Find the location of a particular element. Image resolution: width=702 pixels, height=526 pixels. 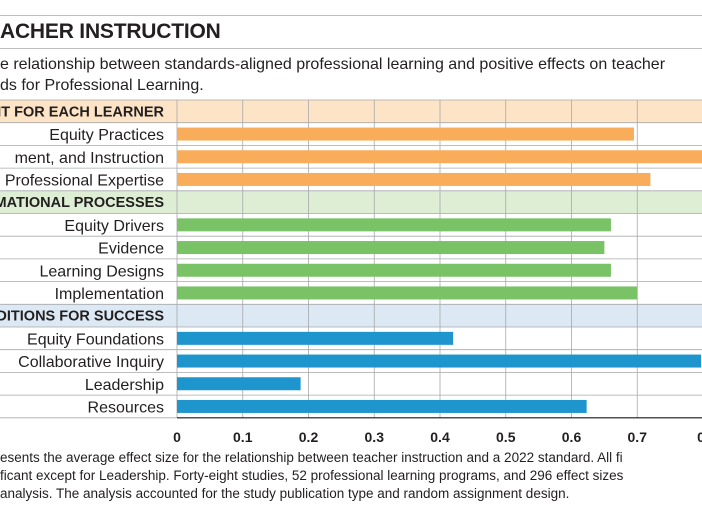

category-label: Equity Practices is located at coordinates (106, 135).